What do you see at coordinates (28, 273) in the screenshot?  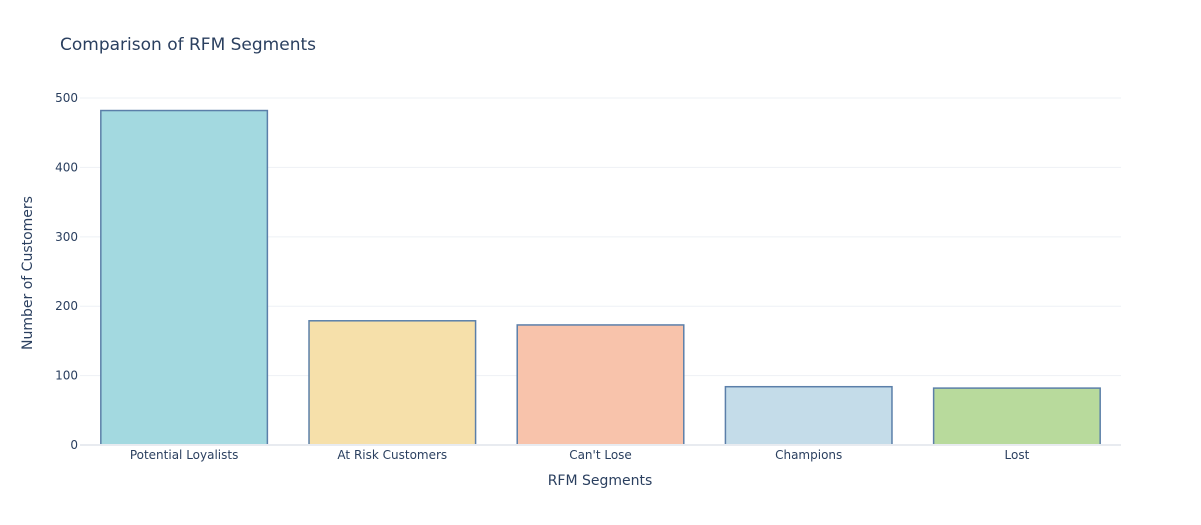 I see `y-axis-title: Number of Customers` at bounding box center [28, 273].